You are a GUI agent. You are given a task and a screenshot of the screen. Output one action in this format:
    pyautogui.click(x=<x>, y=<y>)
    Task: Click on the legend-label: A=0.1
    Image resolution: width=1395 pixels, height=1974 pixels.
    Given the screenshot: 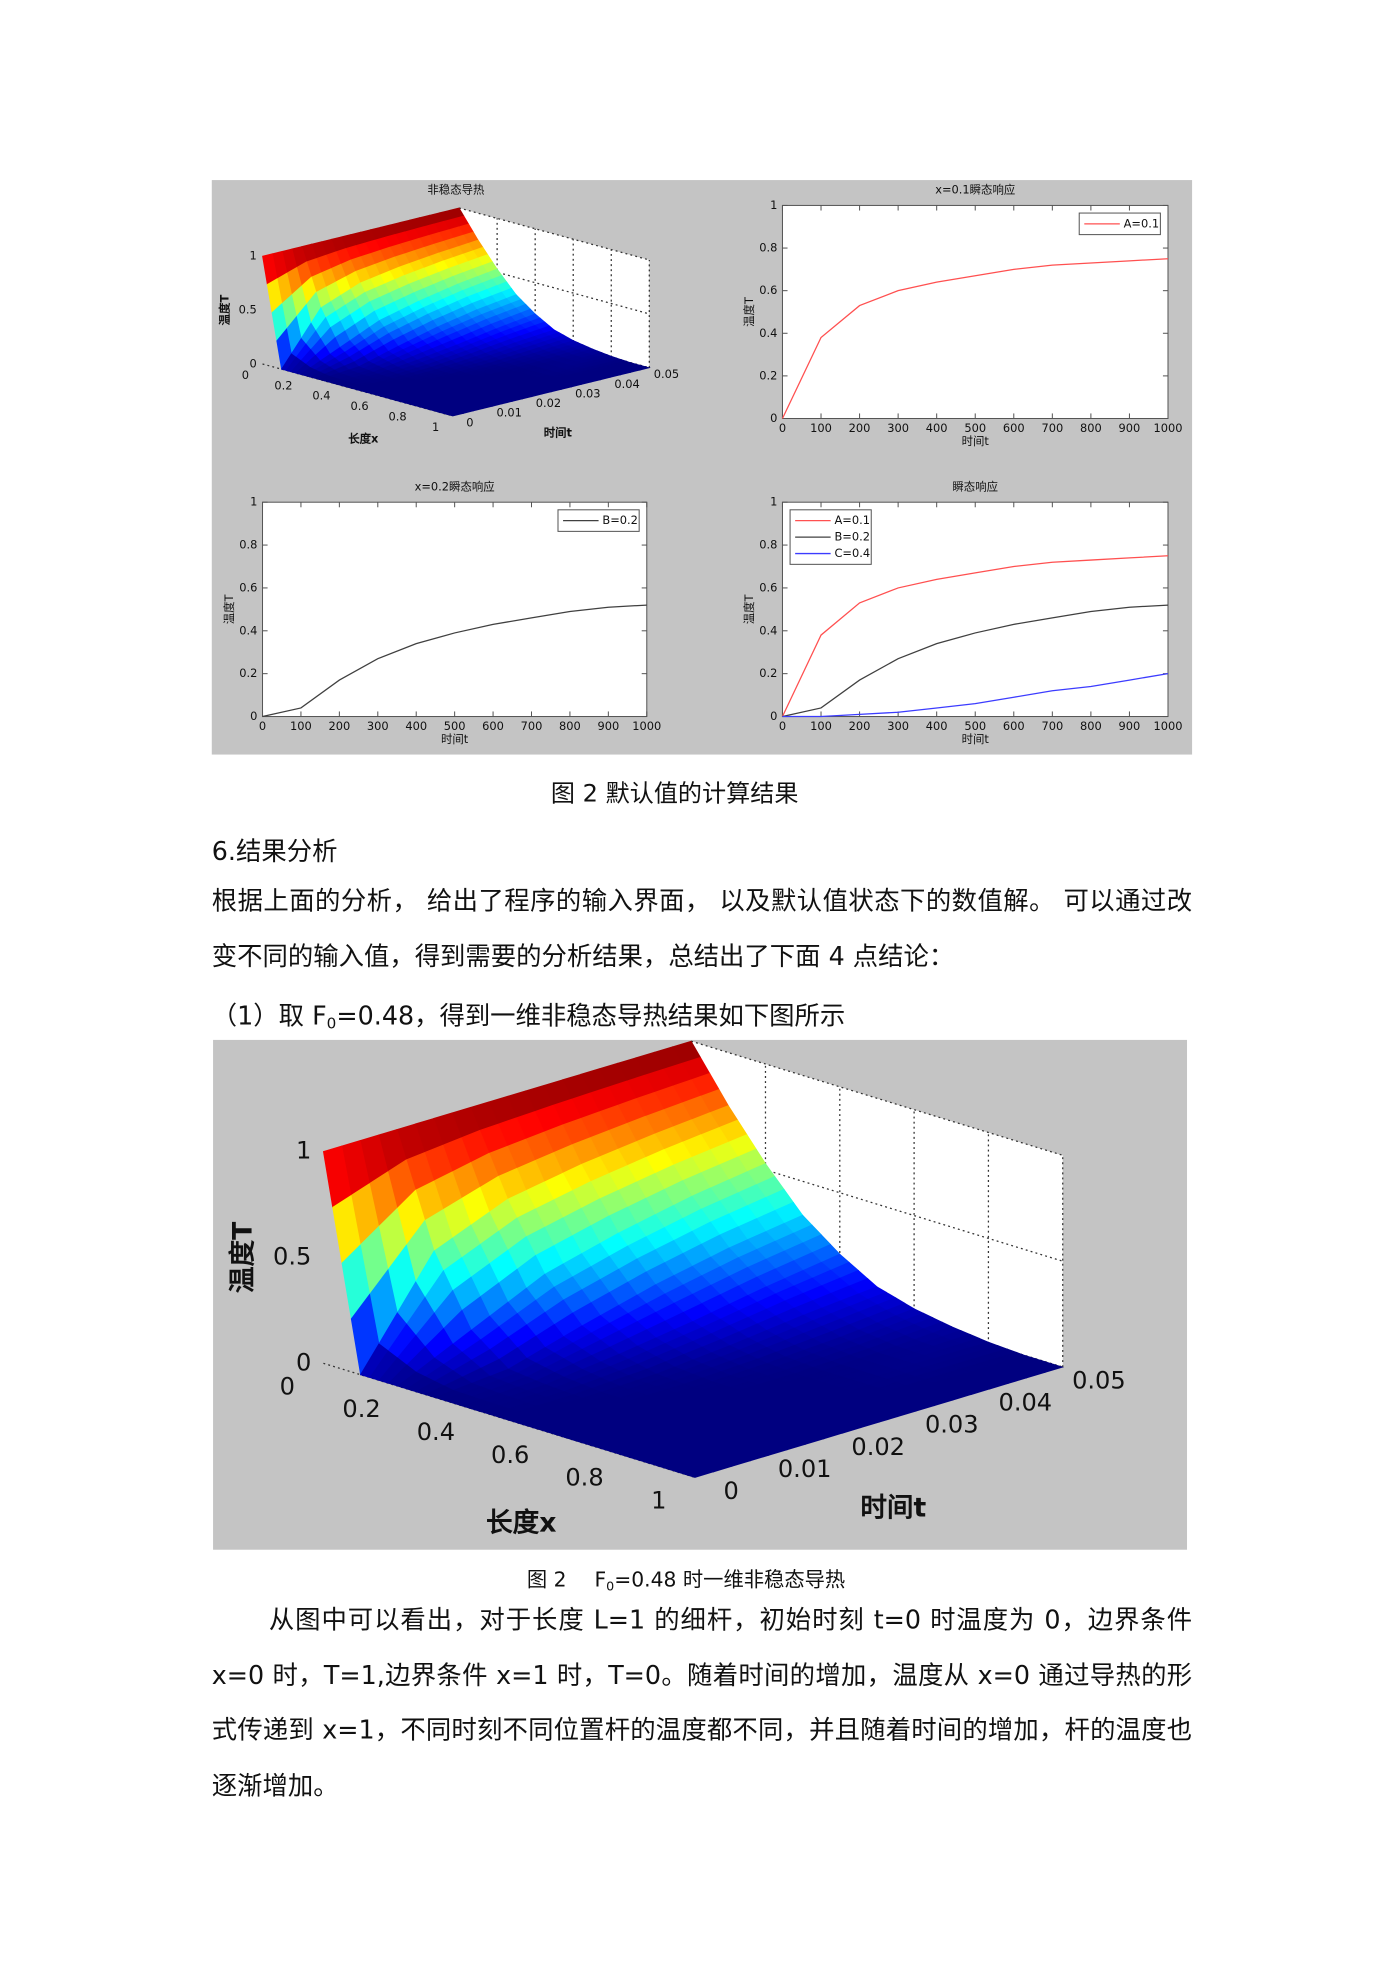 What is the action you would take?
    pyautogui.click(x=852, y=520)
    